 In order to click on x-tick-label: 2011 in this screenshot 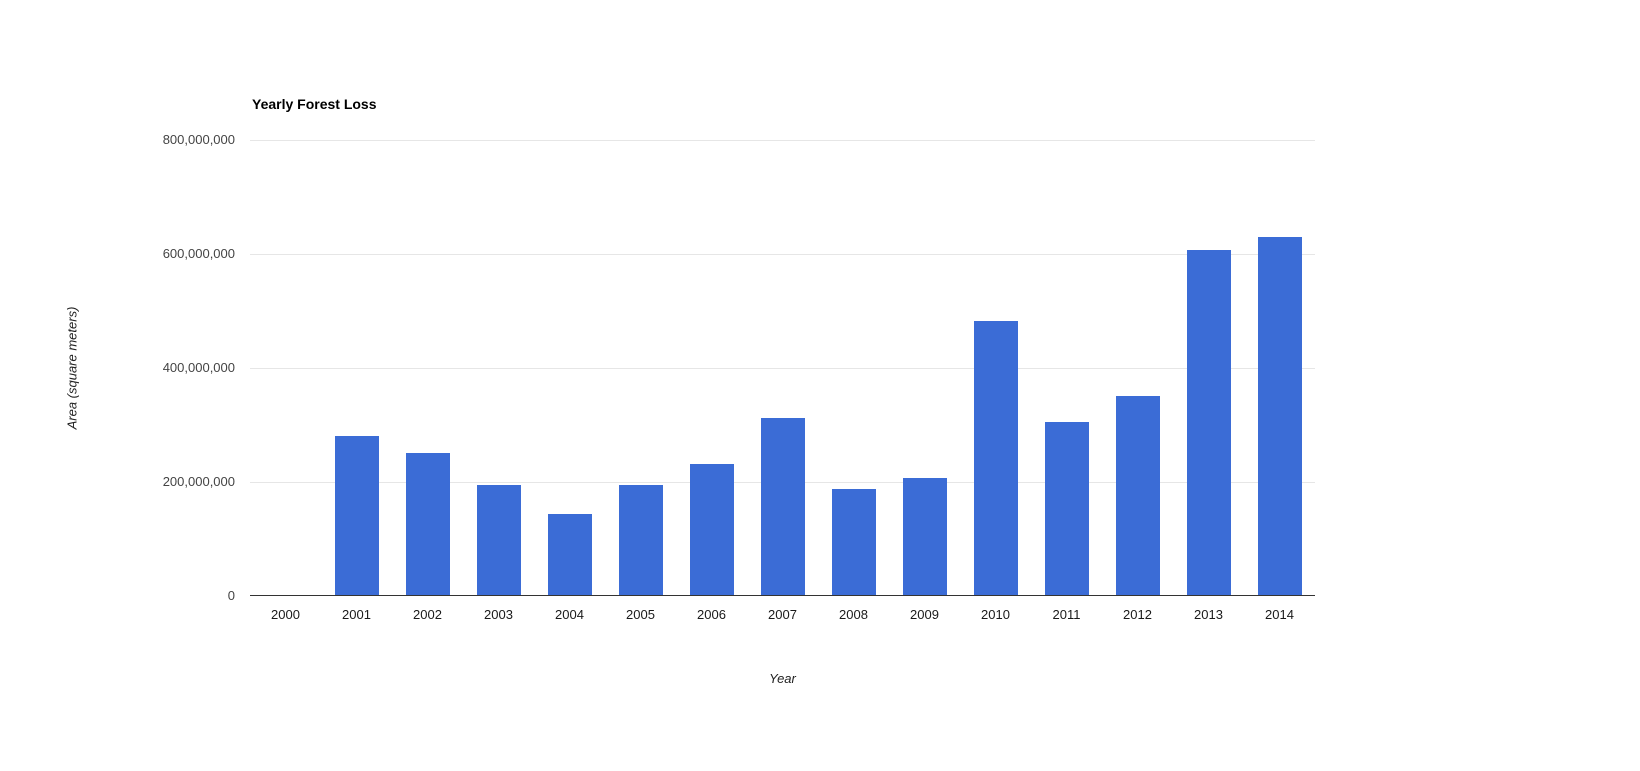, I will do `click(1066, 614)`.